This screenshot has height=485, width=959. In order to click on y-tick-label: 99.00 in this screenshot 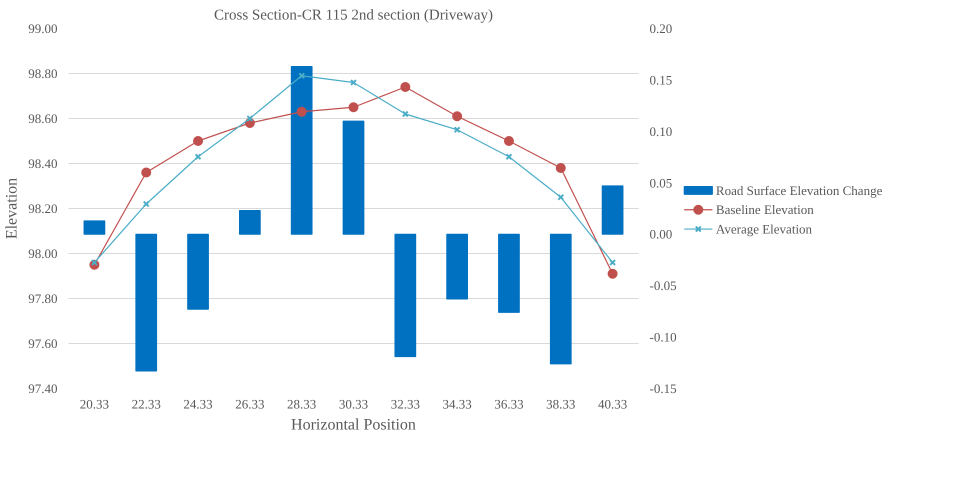, I will do `click(43, 28)`.